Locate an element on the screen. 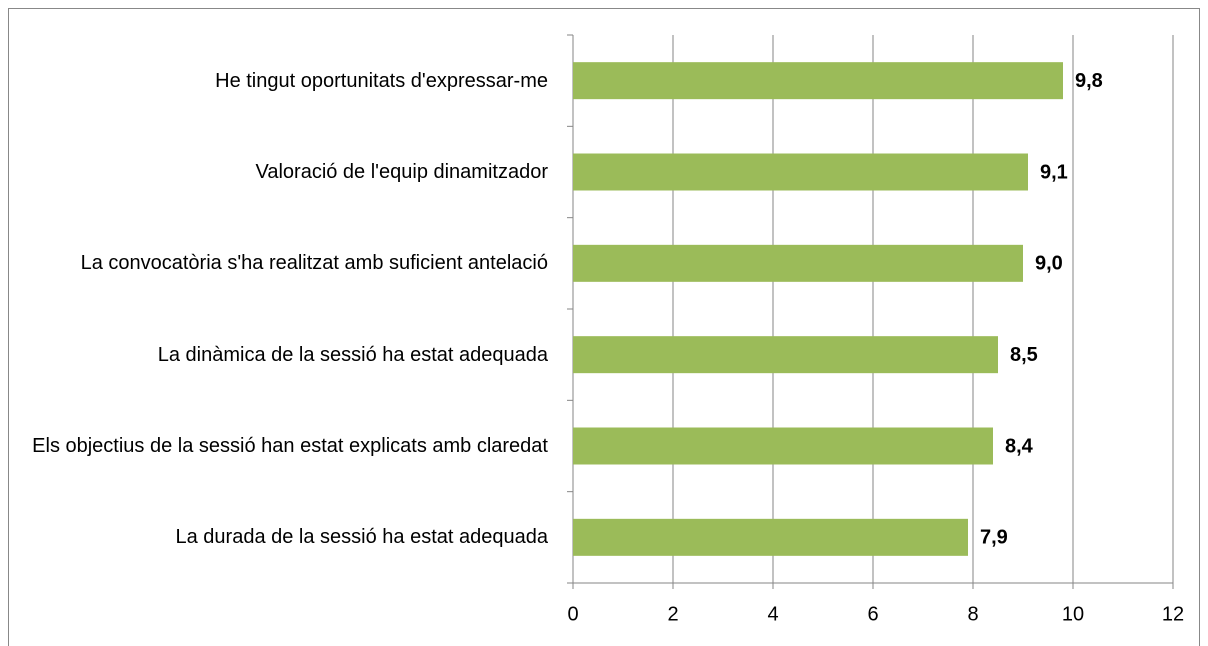 The image size is (1208, 646). x-tick-label: 0 is located at coordinates (572, 614).